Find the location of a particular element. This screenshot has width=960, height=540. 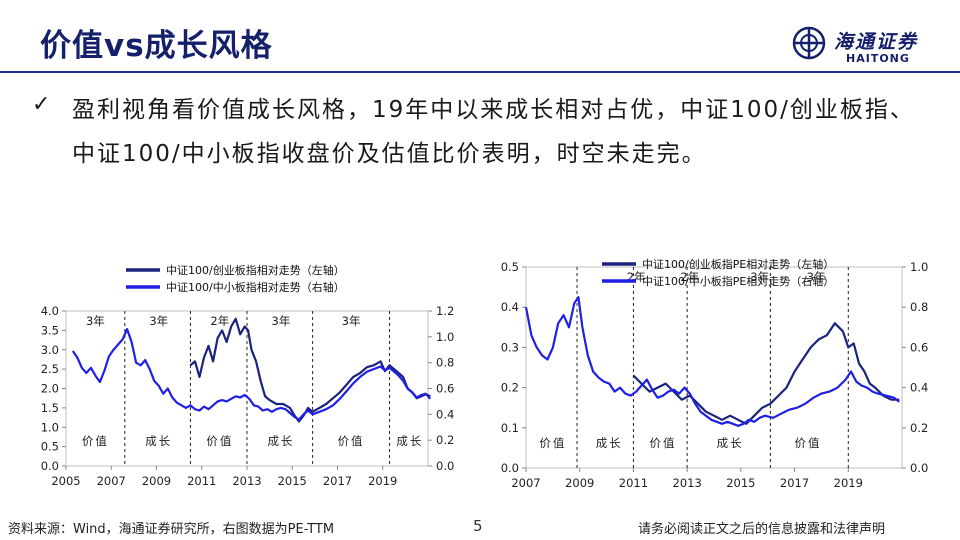

x-axis-tick-label: 2005 is located at coordinates (65, 481).